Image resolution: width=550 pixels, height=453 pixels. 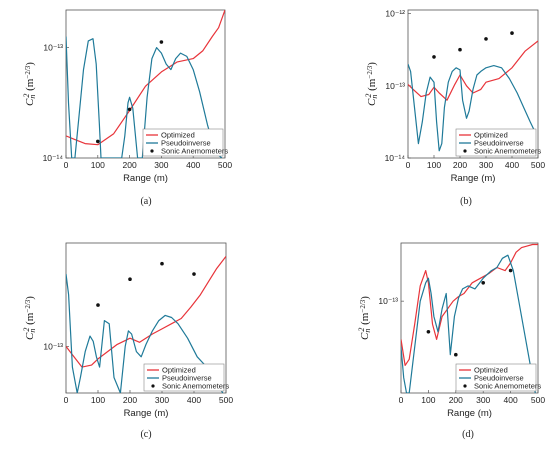 What do you see at coordinates (395, 14) in the screenshot?
I see `y-tick-label: 10⁻¹²` at bounding box center [395, 14].